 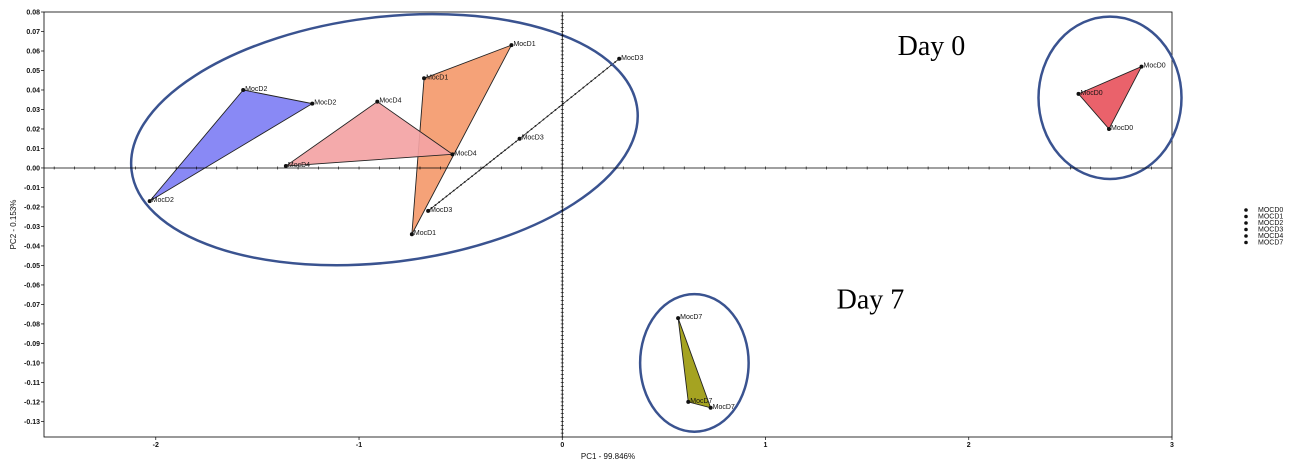 What do you see at coordinates (766, 445) in the screenshot?
I see `x-tick-label: 1` at bounding box center [766, 445].